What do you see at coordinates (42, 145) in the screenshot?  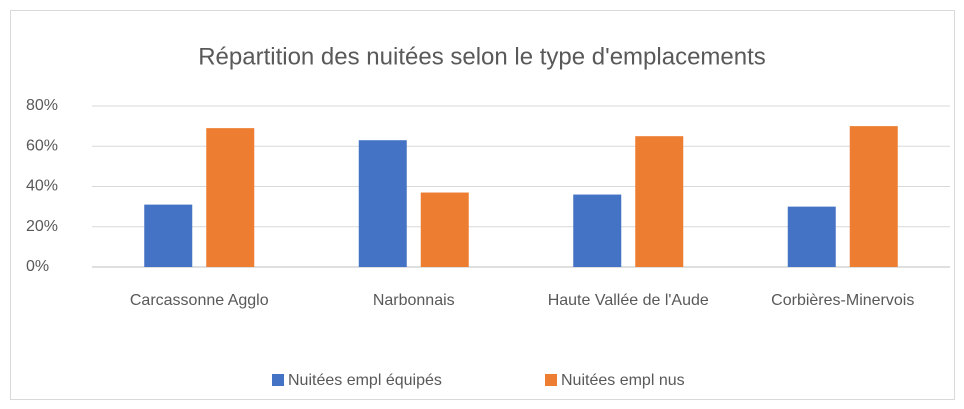 I see `y-tick-label: 60%` at bounding box center [42, 145].